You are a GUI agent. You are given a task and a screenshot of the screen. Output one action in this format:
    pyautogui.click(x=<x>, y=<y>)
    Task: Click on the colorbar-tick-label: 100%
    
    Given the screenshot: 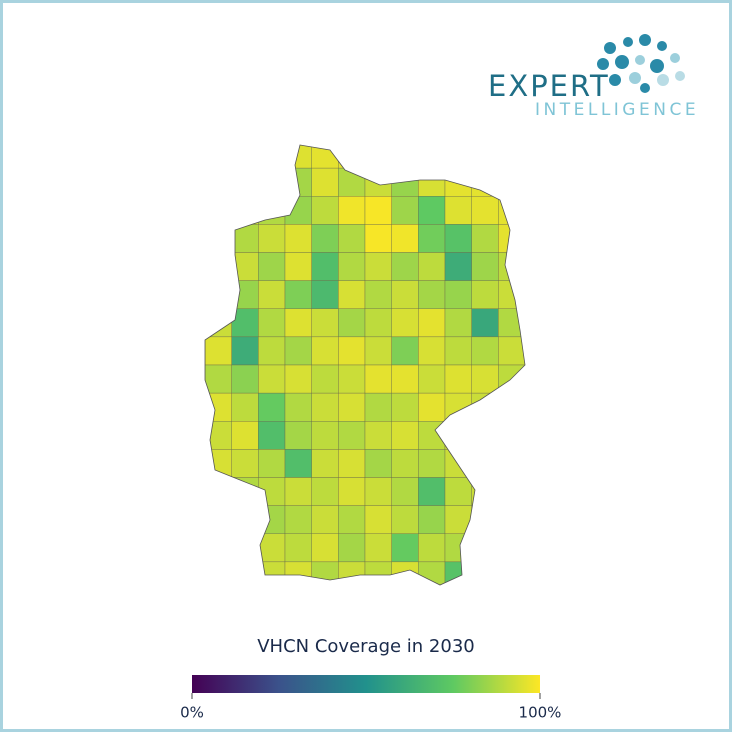 What is the action you would take?
    pyautogui.click(x=540, y=713)
    